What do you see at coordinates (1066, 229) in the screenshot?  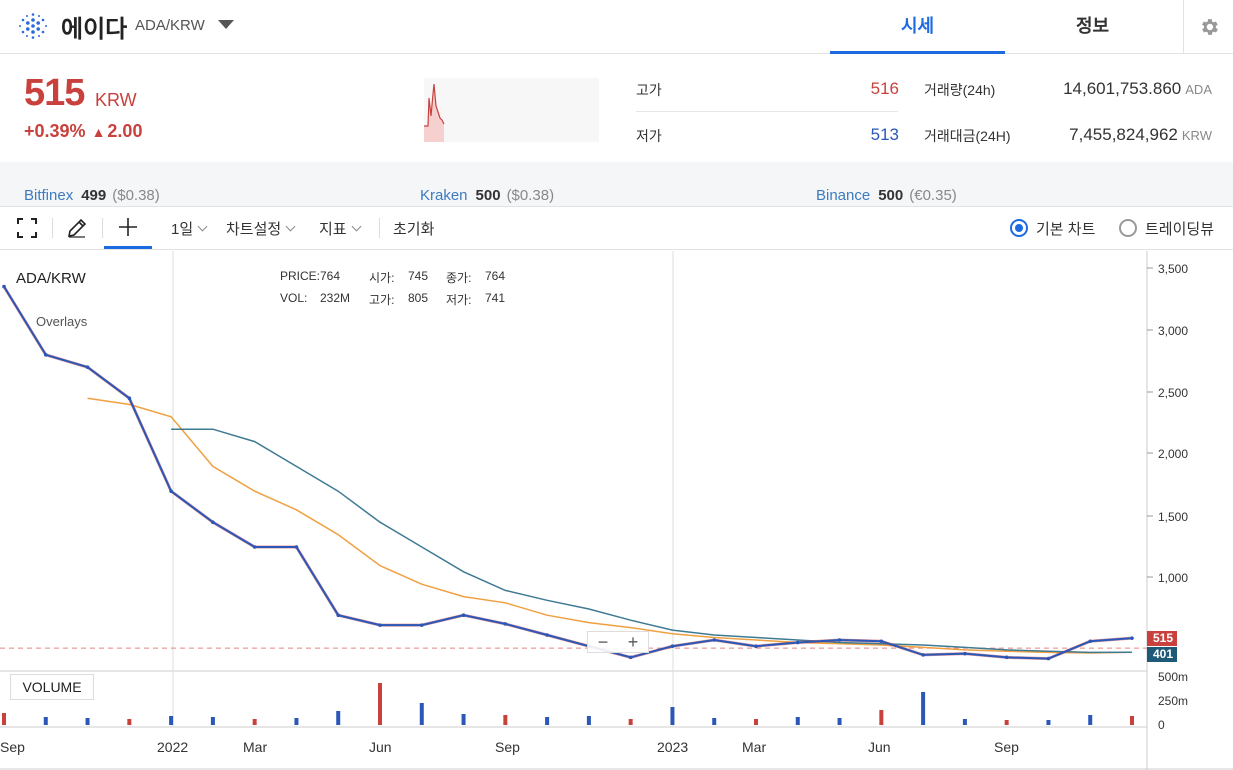 I see `basic-chart-label: 기본 차트` at bounding box center [1066, 229].